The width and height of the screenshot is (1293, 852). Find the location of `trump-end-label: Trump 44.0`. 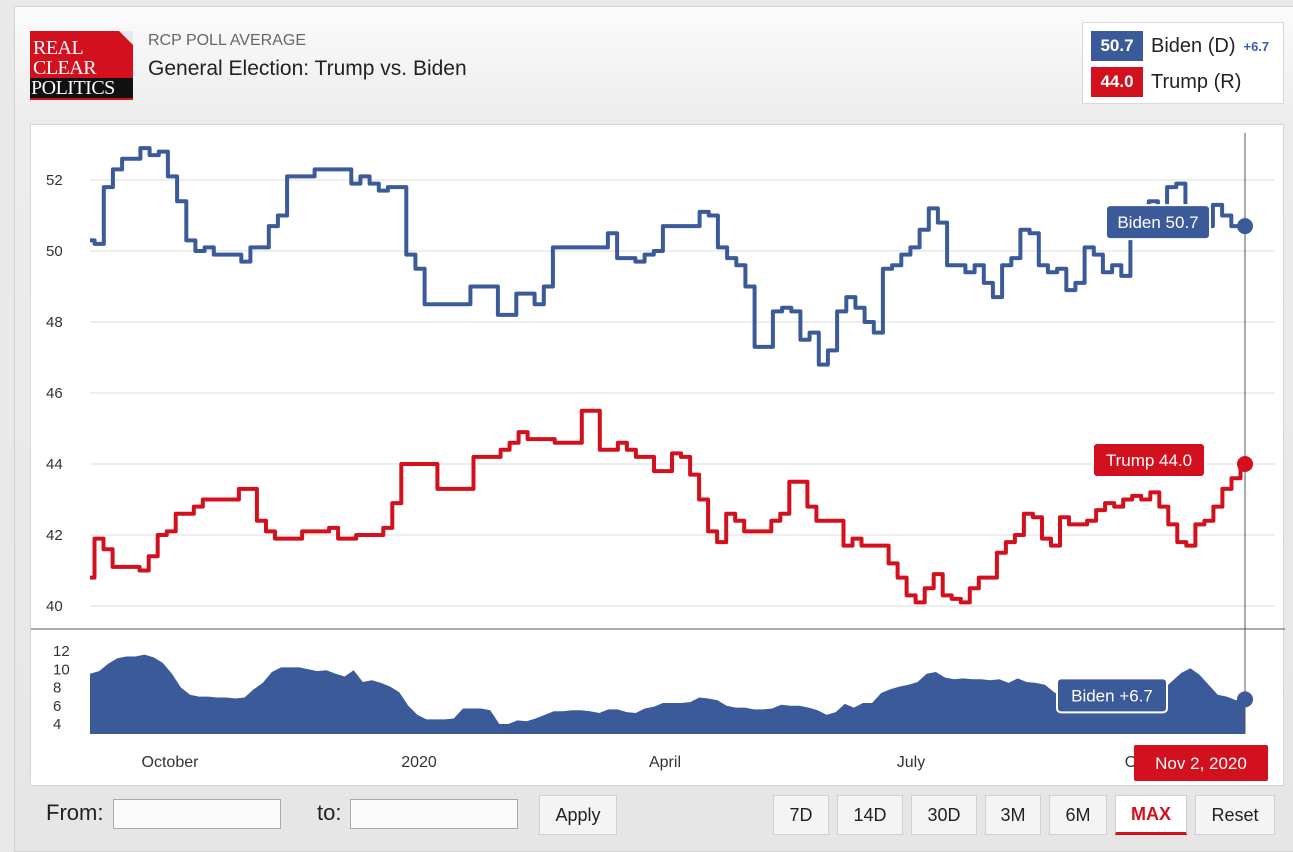

trump-end-label: Trump 44.0 is located at coordinates (1149, 460).